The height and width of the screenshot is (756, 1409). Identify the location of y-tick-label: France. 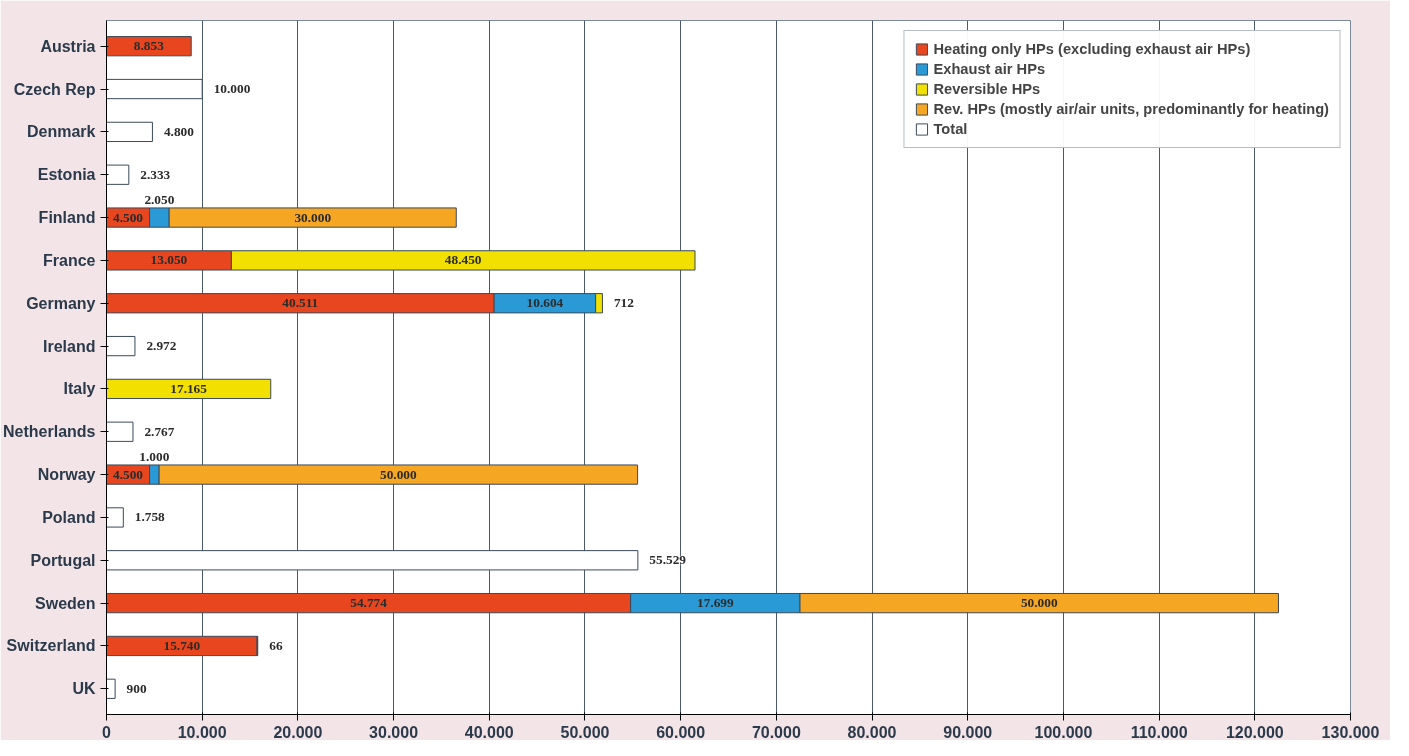
(69, 260).